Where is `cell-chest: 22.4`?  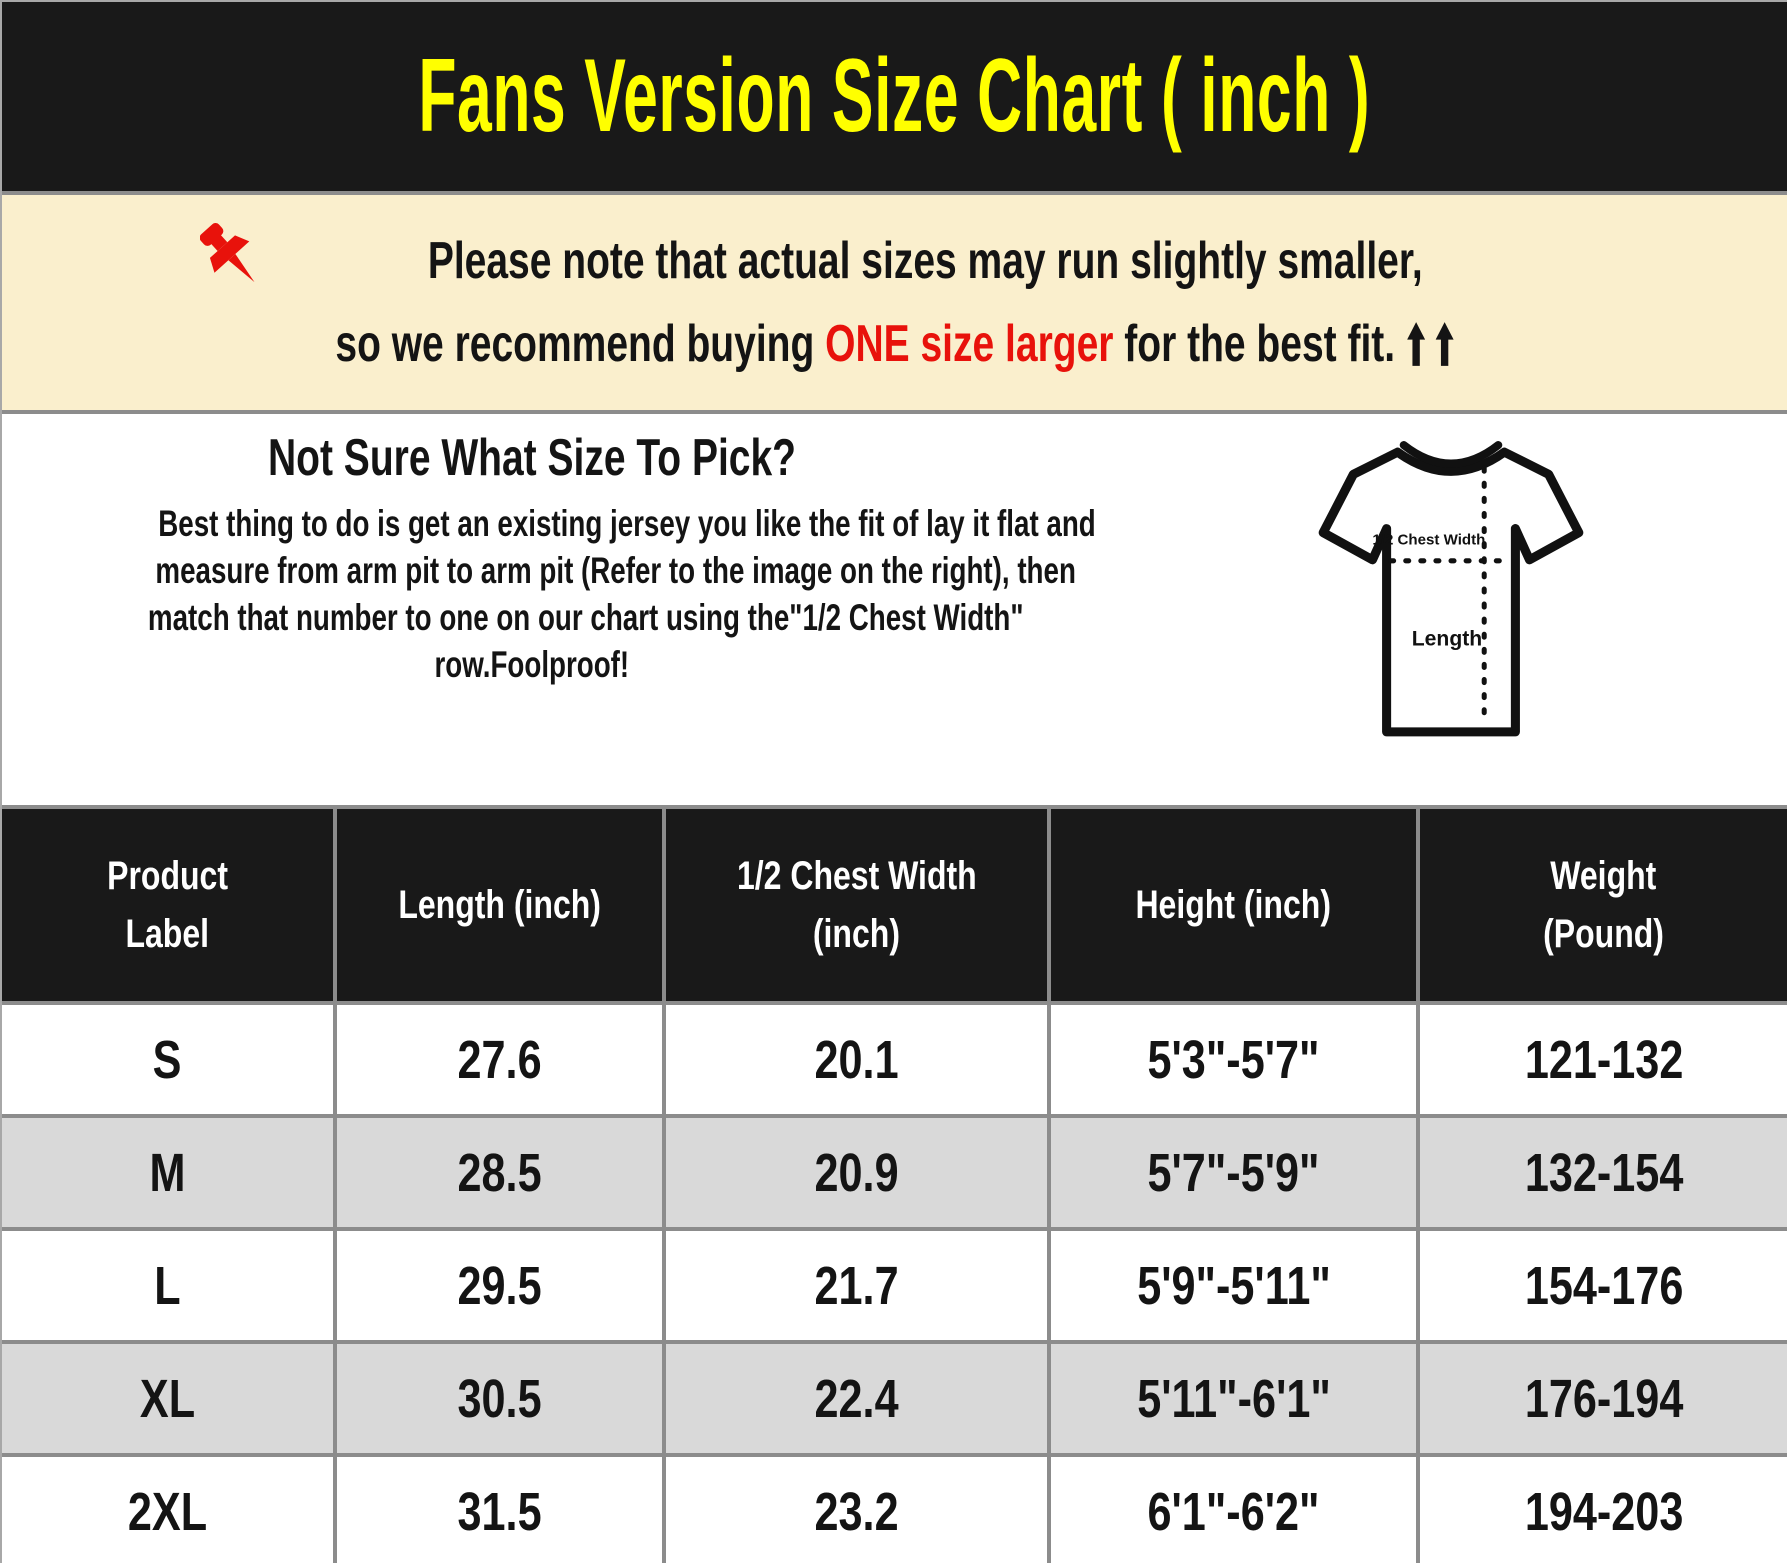 cell-chest: 22.4 is located at coordinates (856, 1398).